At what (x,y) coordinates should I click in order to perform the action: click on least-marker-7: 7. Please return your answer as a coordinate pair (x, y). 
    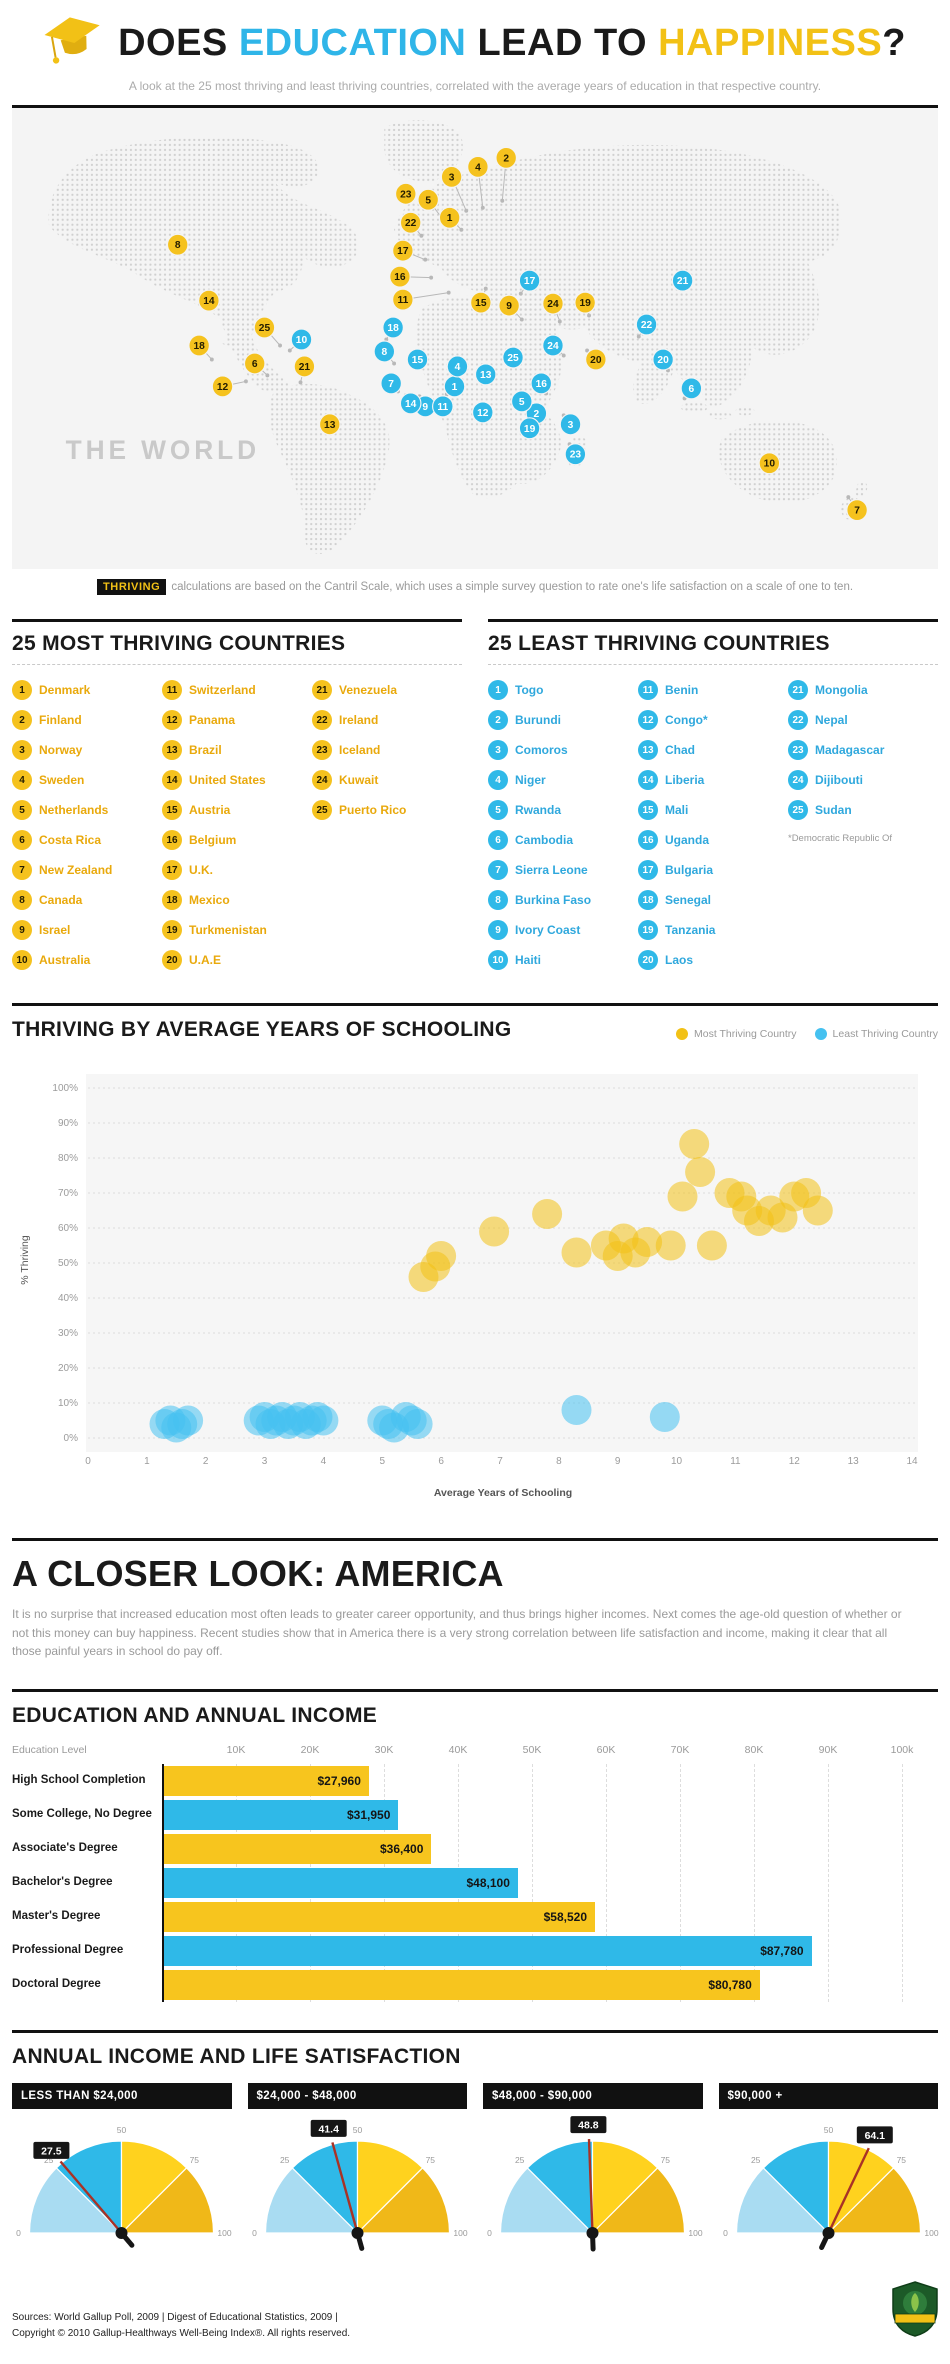
    Looking at the image, I should click on (391, 383).